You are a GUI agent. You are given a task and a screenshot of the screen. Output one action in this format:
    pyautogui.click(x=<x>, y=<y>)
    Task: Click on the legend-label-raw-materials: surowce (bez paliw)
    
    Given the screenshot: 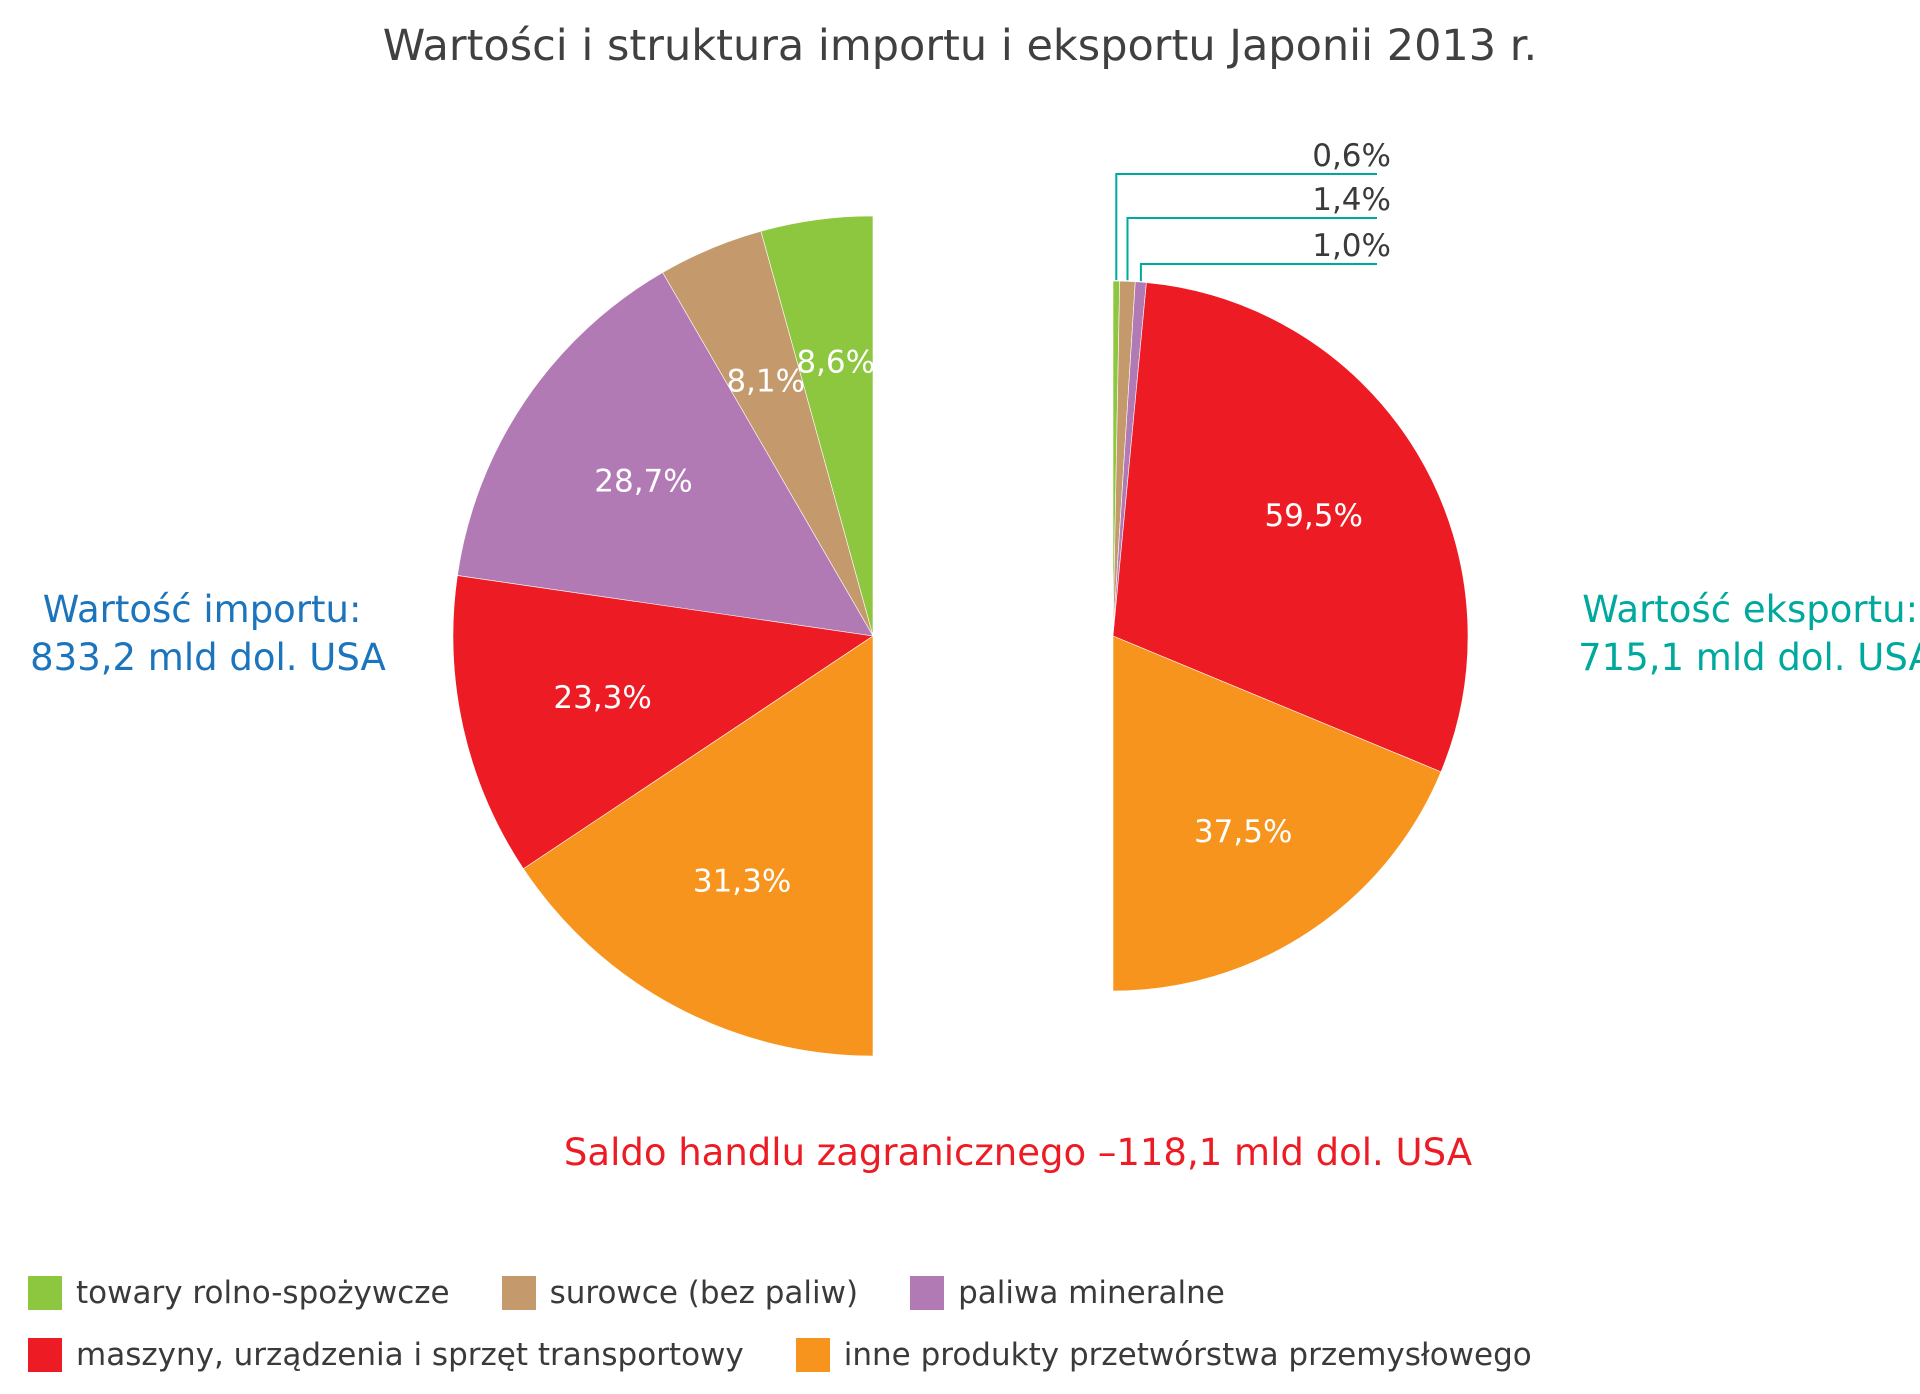 What is the action you would take?
    pyautogui.click(x=704, y=1293)
    